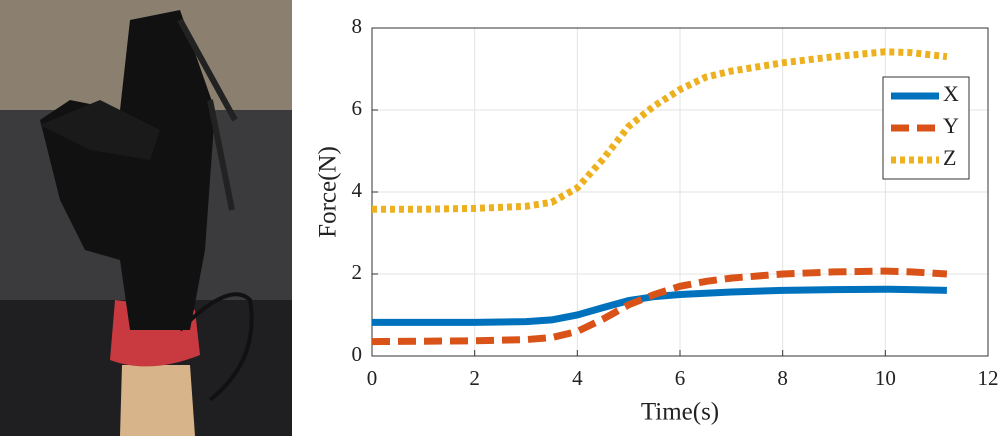 The image size is (1001, 441). What do you see at coordinates (372, 378) in the screenshot?
I see `x-tick-label: 0` at bounding box center [372, 378].